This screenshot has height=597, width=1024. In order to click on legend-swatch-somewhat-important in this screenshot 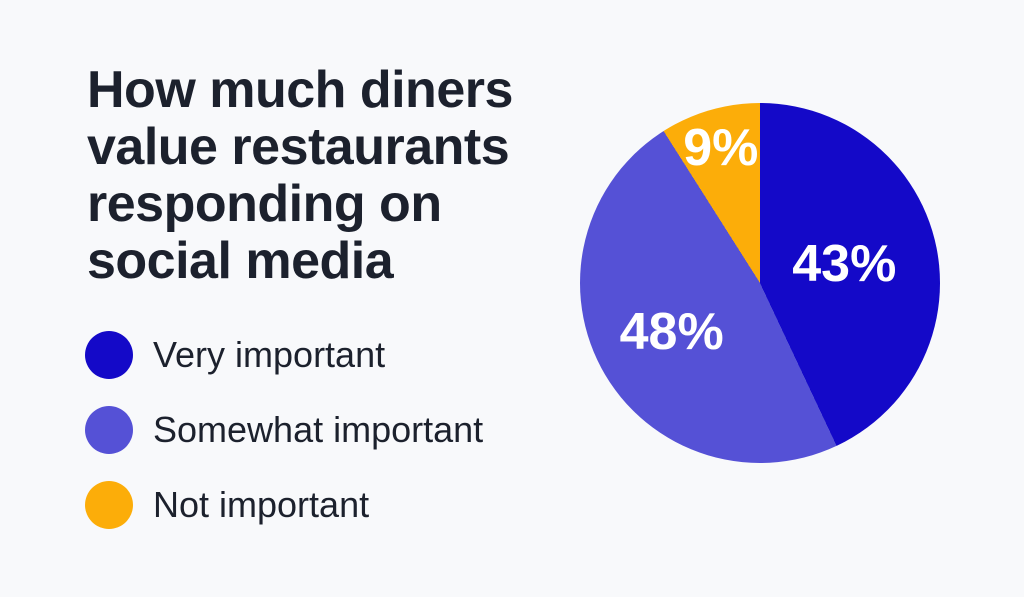, I will do `click(109, 430)`.